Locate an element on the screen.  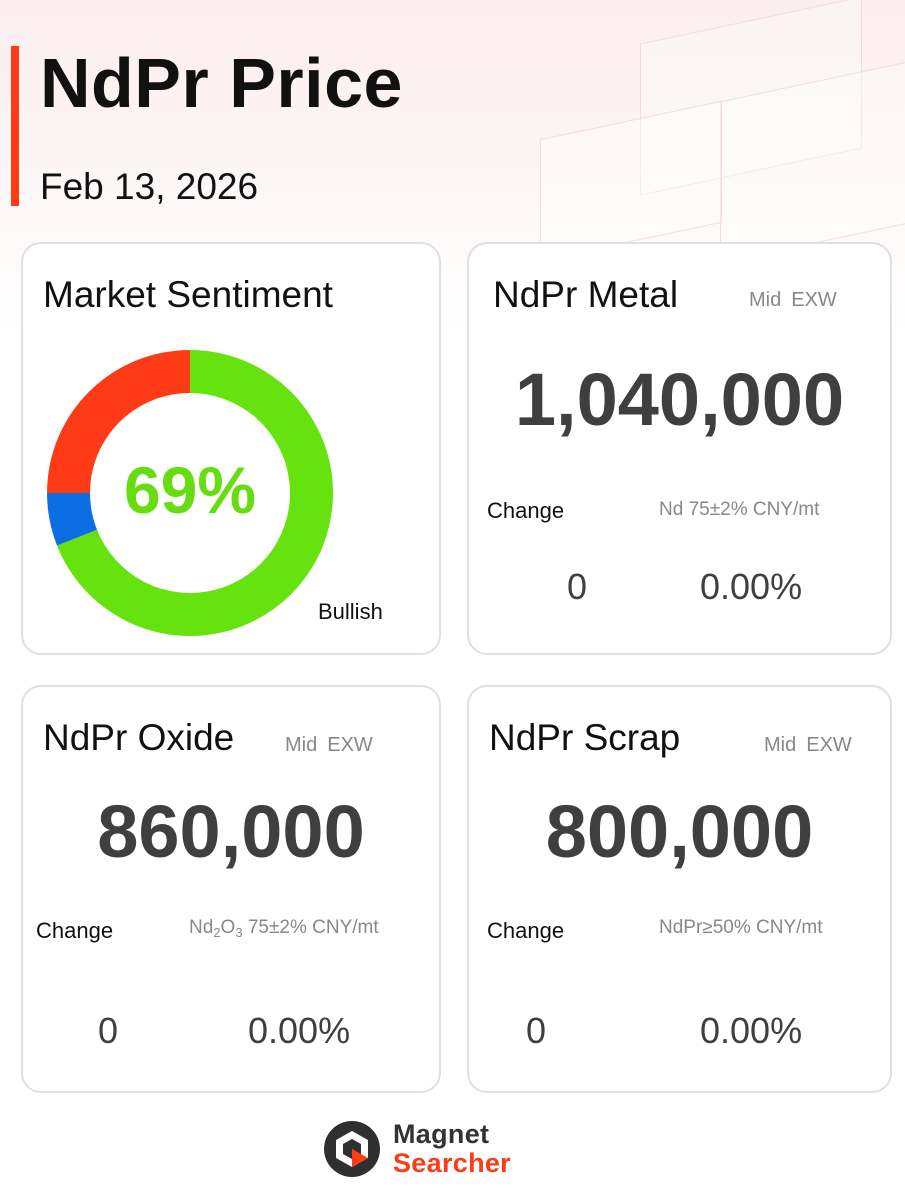
scrap-title: NdPr Scrap is located at coordinates (585, 737).